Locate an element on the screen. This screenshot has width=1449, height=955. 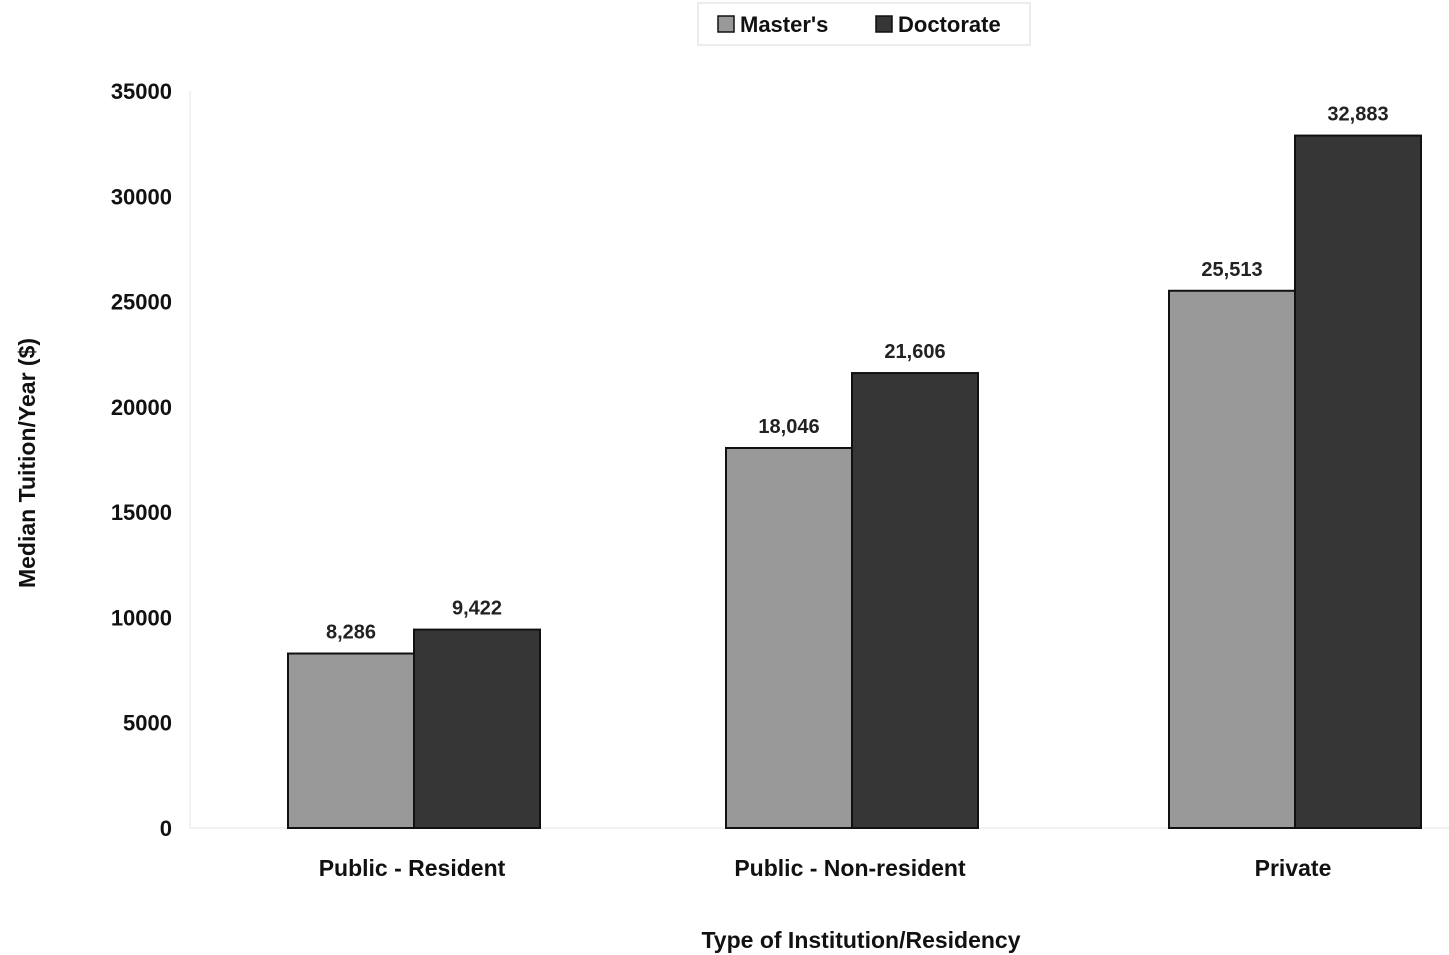
x-axis-title: Type of Institution/Residency is located at coordinates (860, 940).